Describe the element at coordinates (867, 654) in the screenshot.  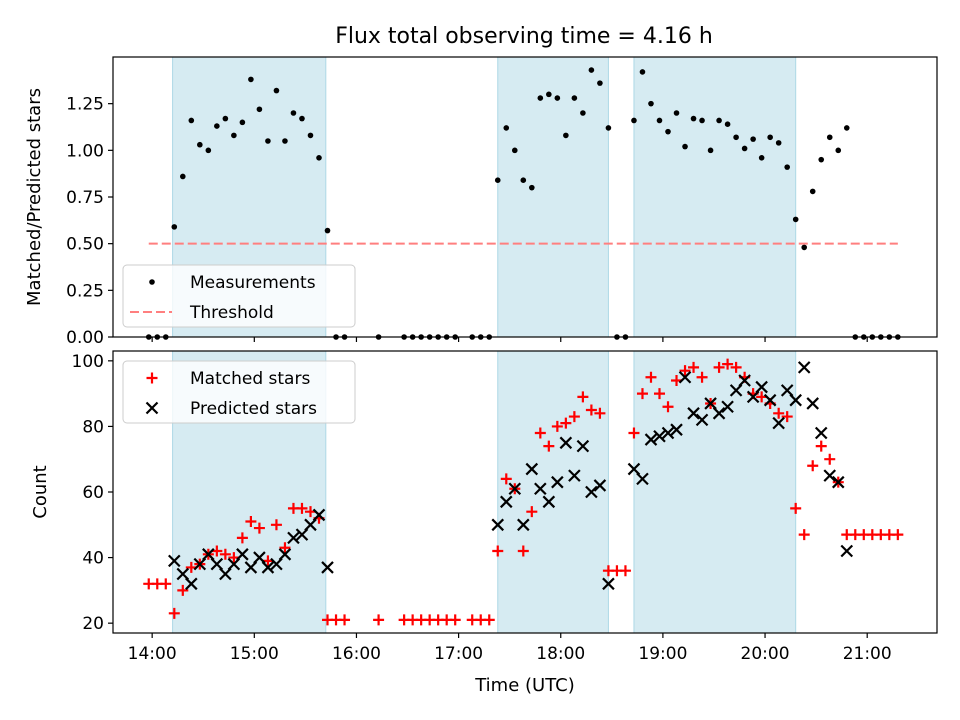
I see `x-tick-label: 21:00` at that location.